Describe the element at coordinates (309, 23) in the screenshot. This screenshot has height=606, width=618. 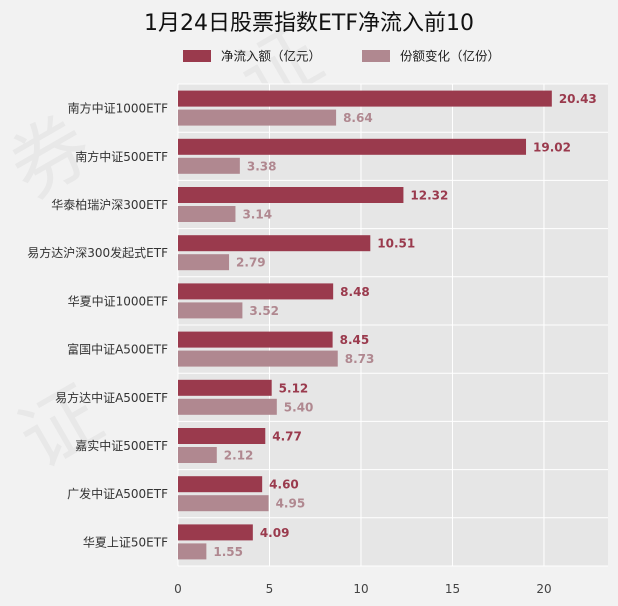
I see `chart-title: 1月24日股票指数ETF净流入前10` at that location.